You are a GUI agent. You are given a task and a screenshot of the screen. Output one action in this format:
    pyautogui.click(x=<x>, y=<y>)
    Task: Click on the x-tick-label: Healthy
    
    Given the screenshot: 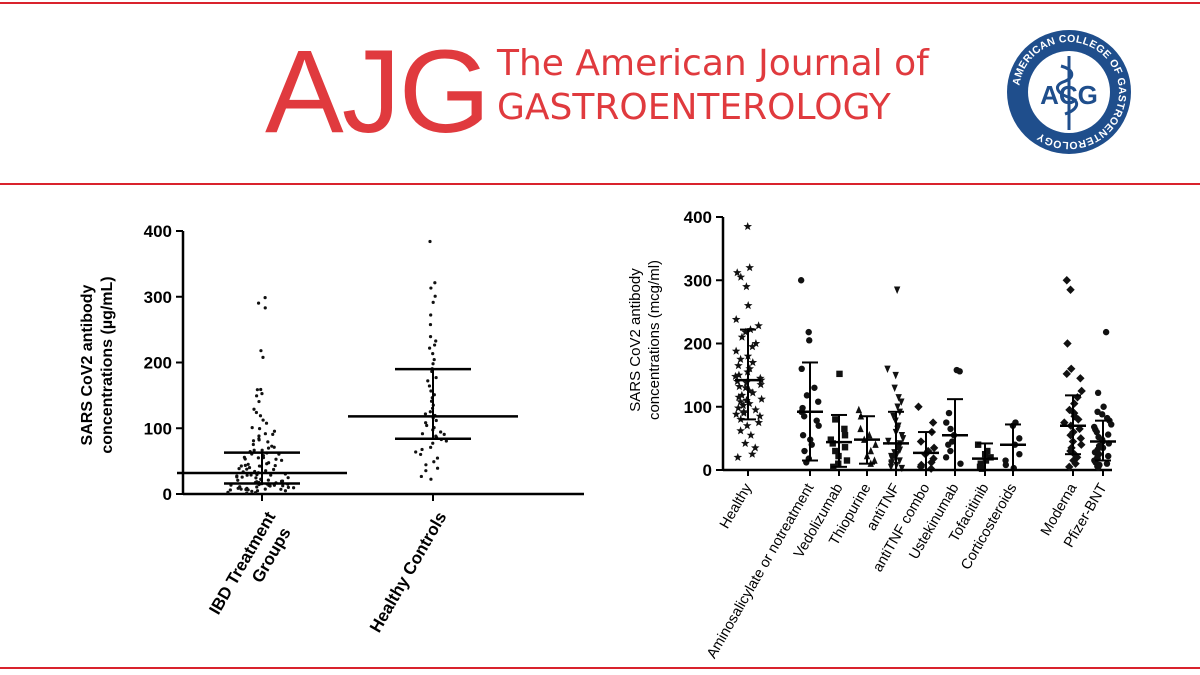 What is the action you would take?
    pyautogui.click(x=736, y=505)
    